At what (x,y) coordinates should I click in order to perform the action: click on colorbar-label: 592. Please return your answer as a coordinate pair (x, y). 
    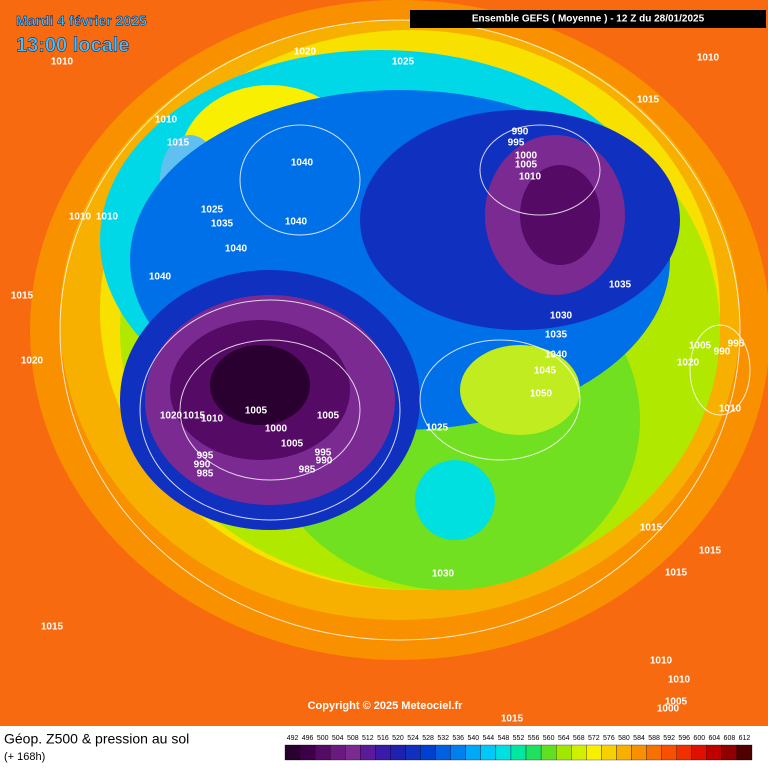
    Looking at the image, I should click on (669, 738).